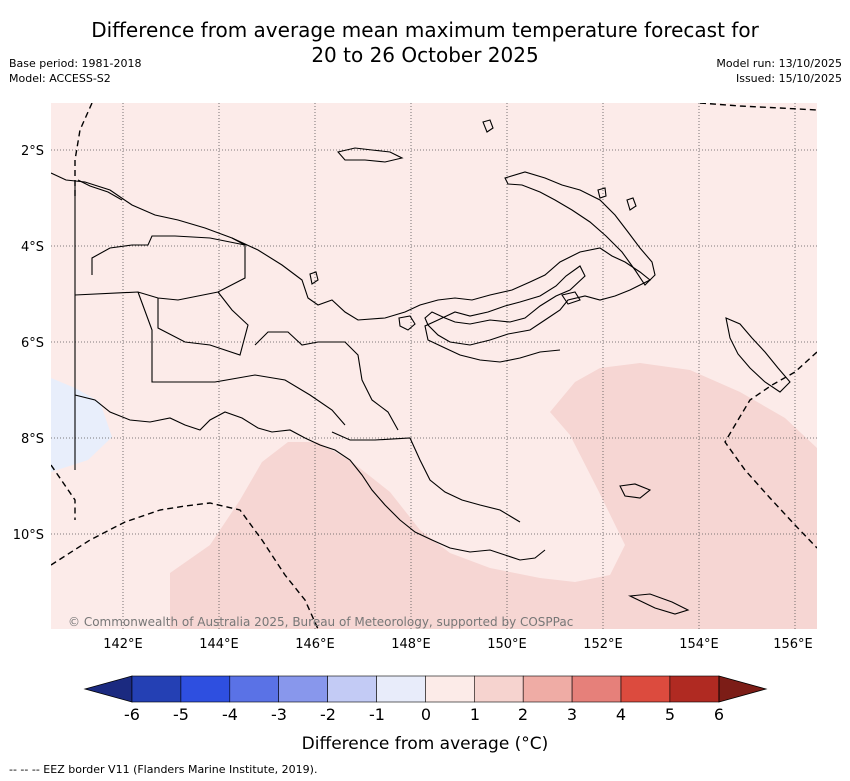 The width and height of the screenshot is (850, 781). What do you see at coordinates (310, 477) in the screenshot?
I see `south-coast` at bounding box center [310, 477].